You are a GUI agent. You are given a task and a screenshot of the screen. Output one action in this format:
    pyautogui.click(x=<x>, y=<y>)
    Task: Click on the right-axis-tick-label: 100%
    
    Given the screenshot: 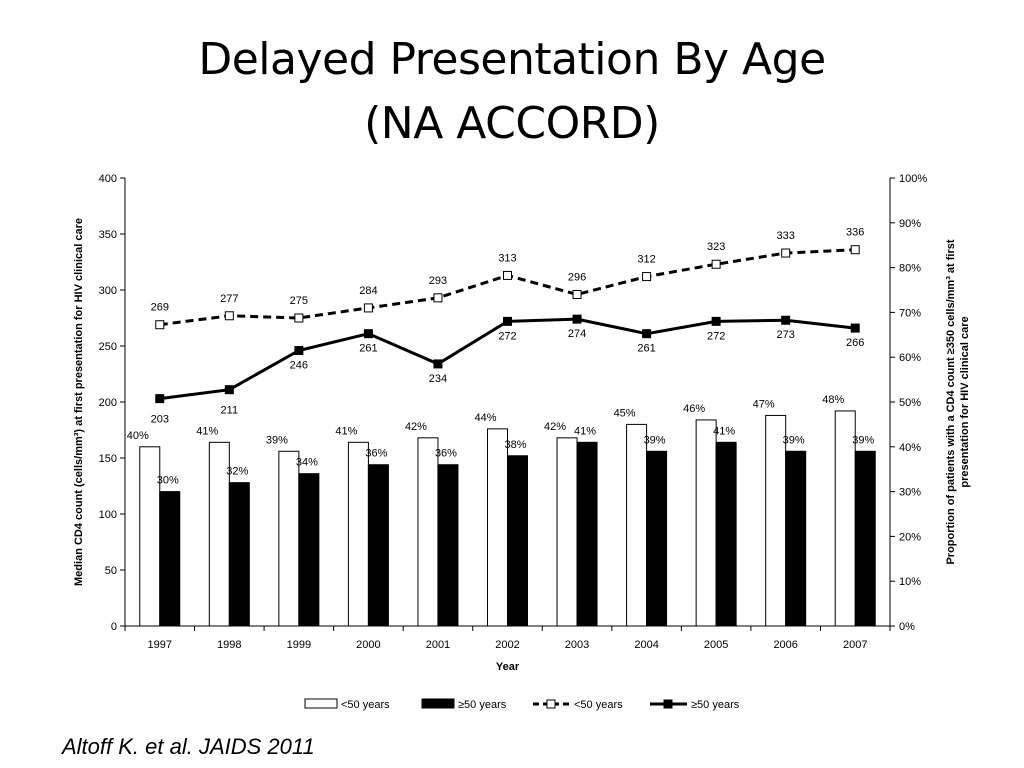 What is the action you would take?
    pyautogui.click(x=913, y=179)
    